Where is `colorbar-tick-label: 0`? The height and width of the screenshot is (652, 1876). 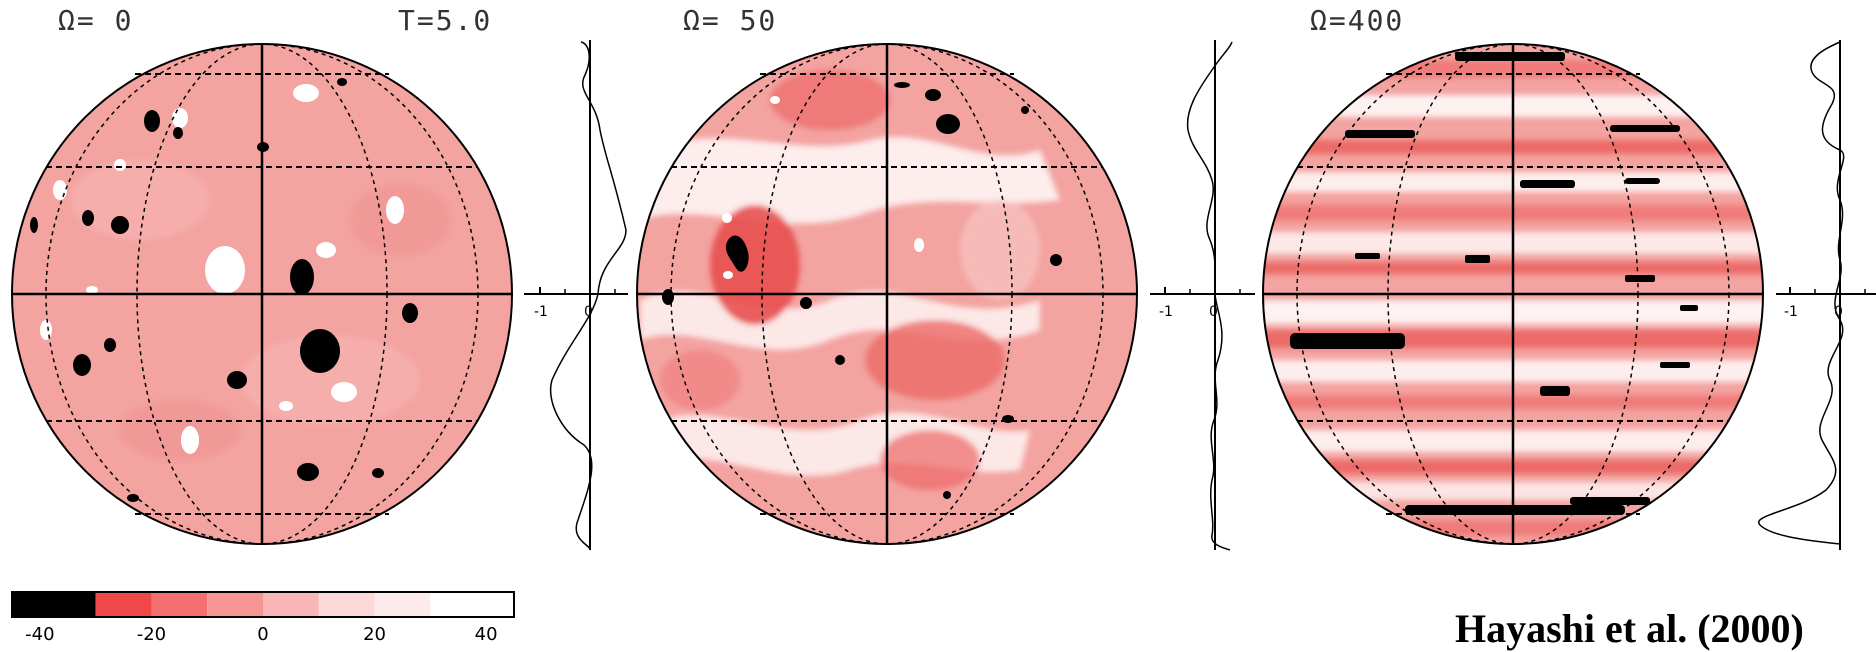
colorbar-tick-label: 0 is located at coordinates (262, 633).